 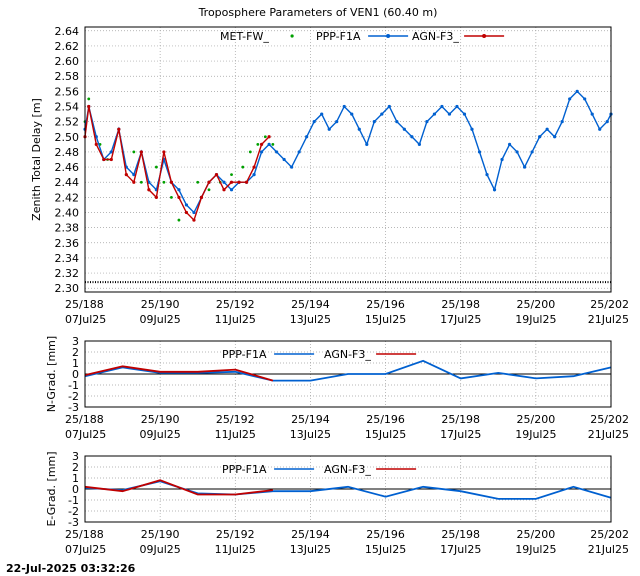 What do you see at coordinates (75, 363) in the screenshot?
I see `y-tick-label: 1` at bounding box center [75, 363].